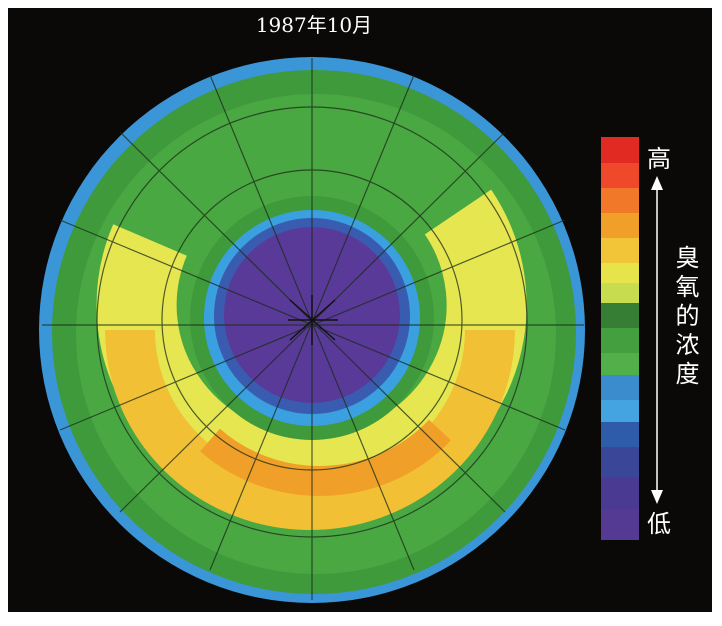 The width and height of the screenshot is (722, 626). What do you see at coordinates (685, 317) in the screenshot?
I see `legend-label: 臭氧的浓度` at bounding box center [685, 317].